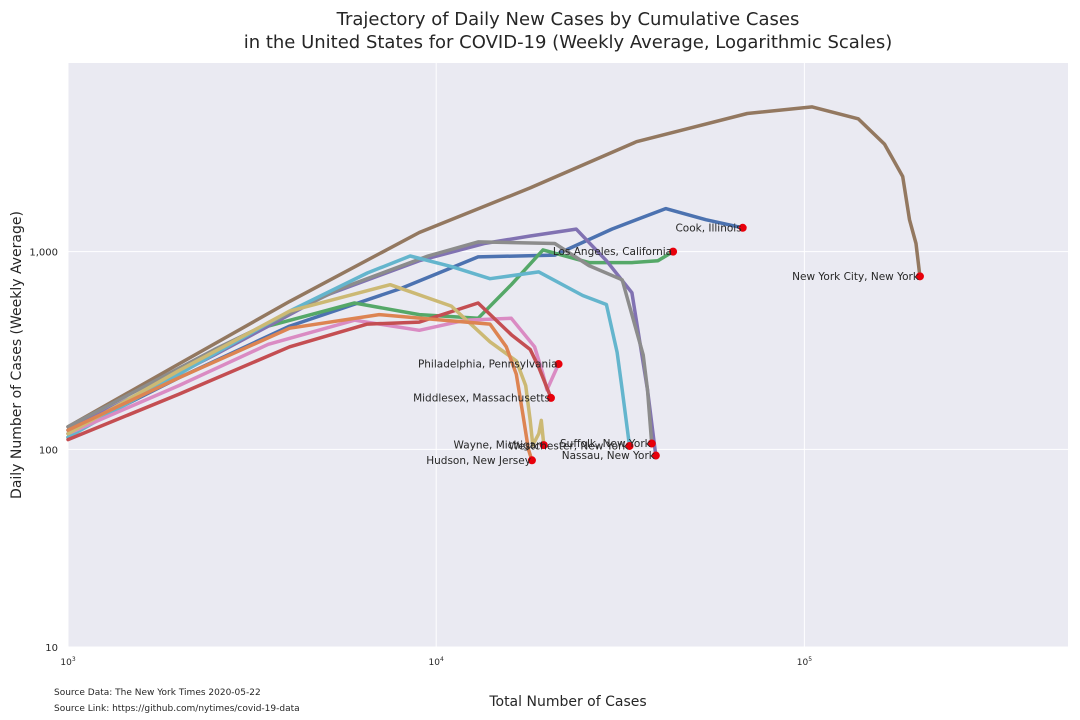 Image resolution: width=1080 pixels, height=720 pixels. What do you see at coordinates (48, 450) in the screenshot?
I see `y-tick-label: 100` at bounding box center [48, 450].